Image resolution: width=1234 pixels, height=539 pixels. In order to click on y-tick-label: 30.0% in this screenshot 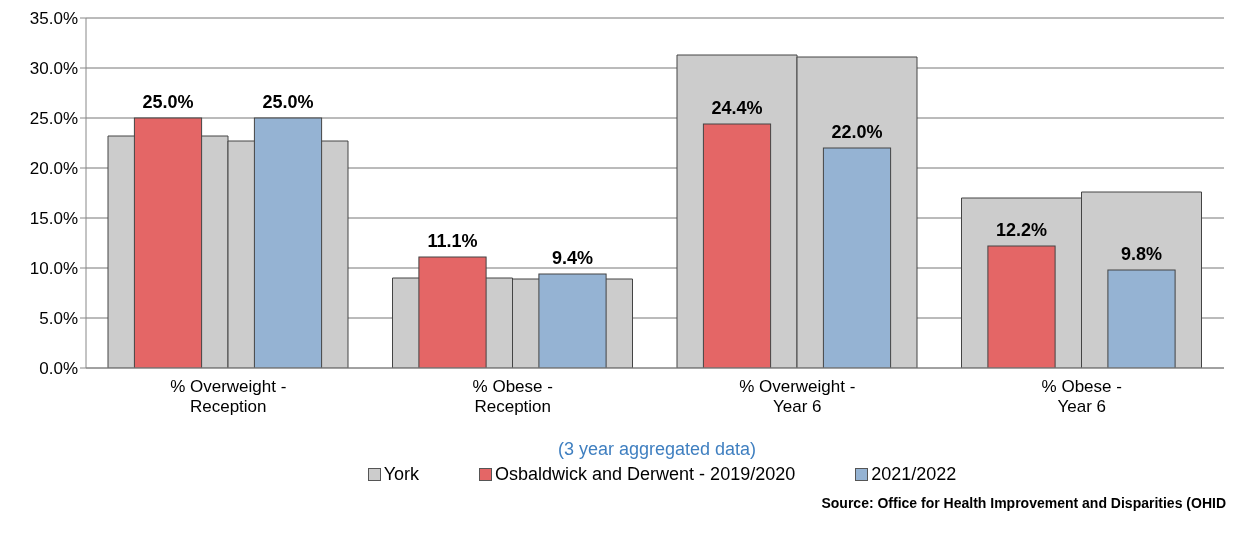, I will do `click(53, 69)`.